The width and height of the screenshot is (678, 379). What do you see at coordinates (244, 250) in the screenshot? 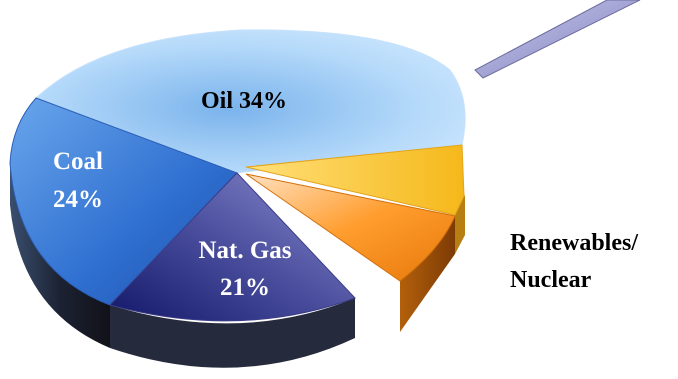
I see `gas-label-name: Nat. Gas` at bounding box center [244, 250].